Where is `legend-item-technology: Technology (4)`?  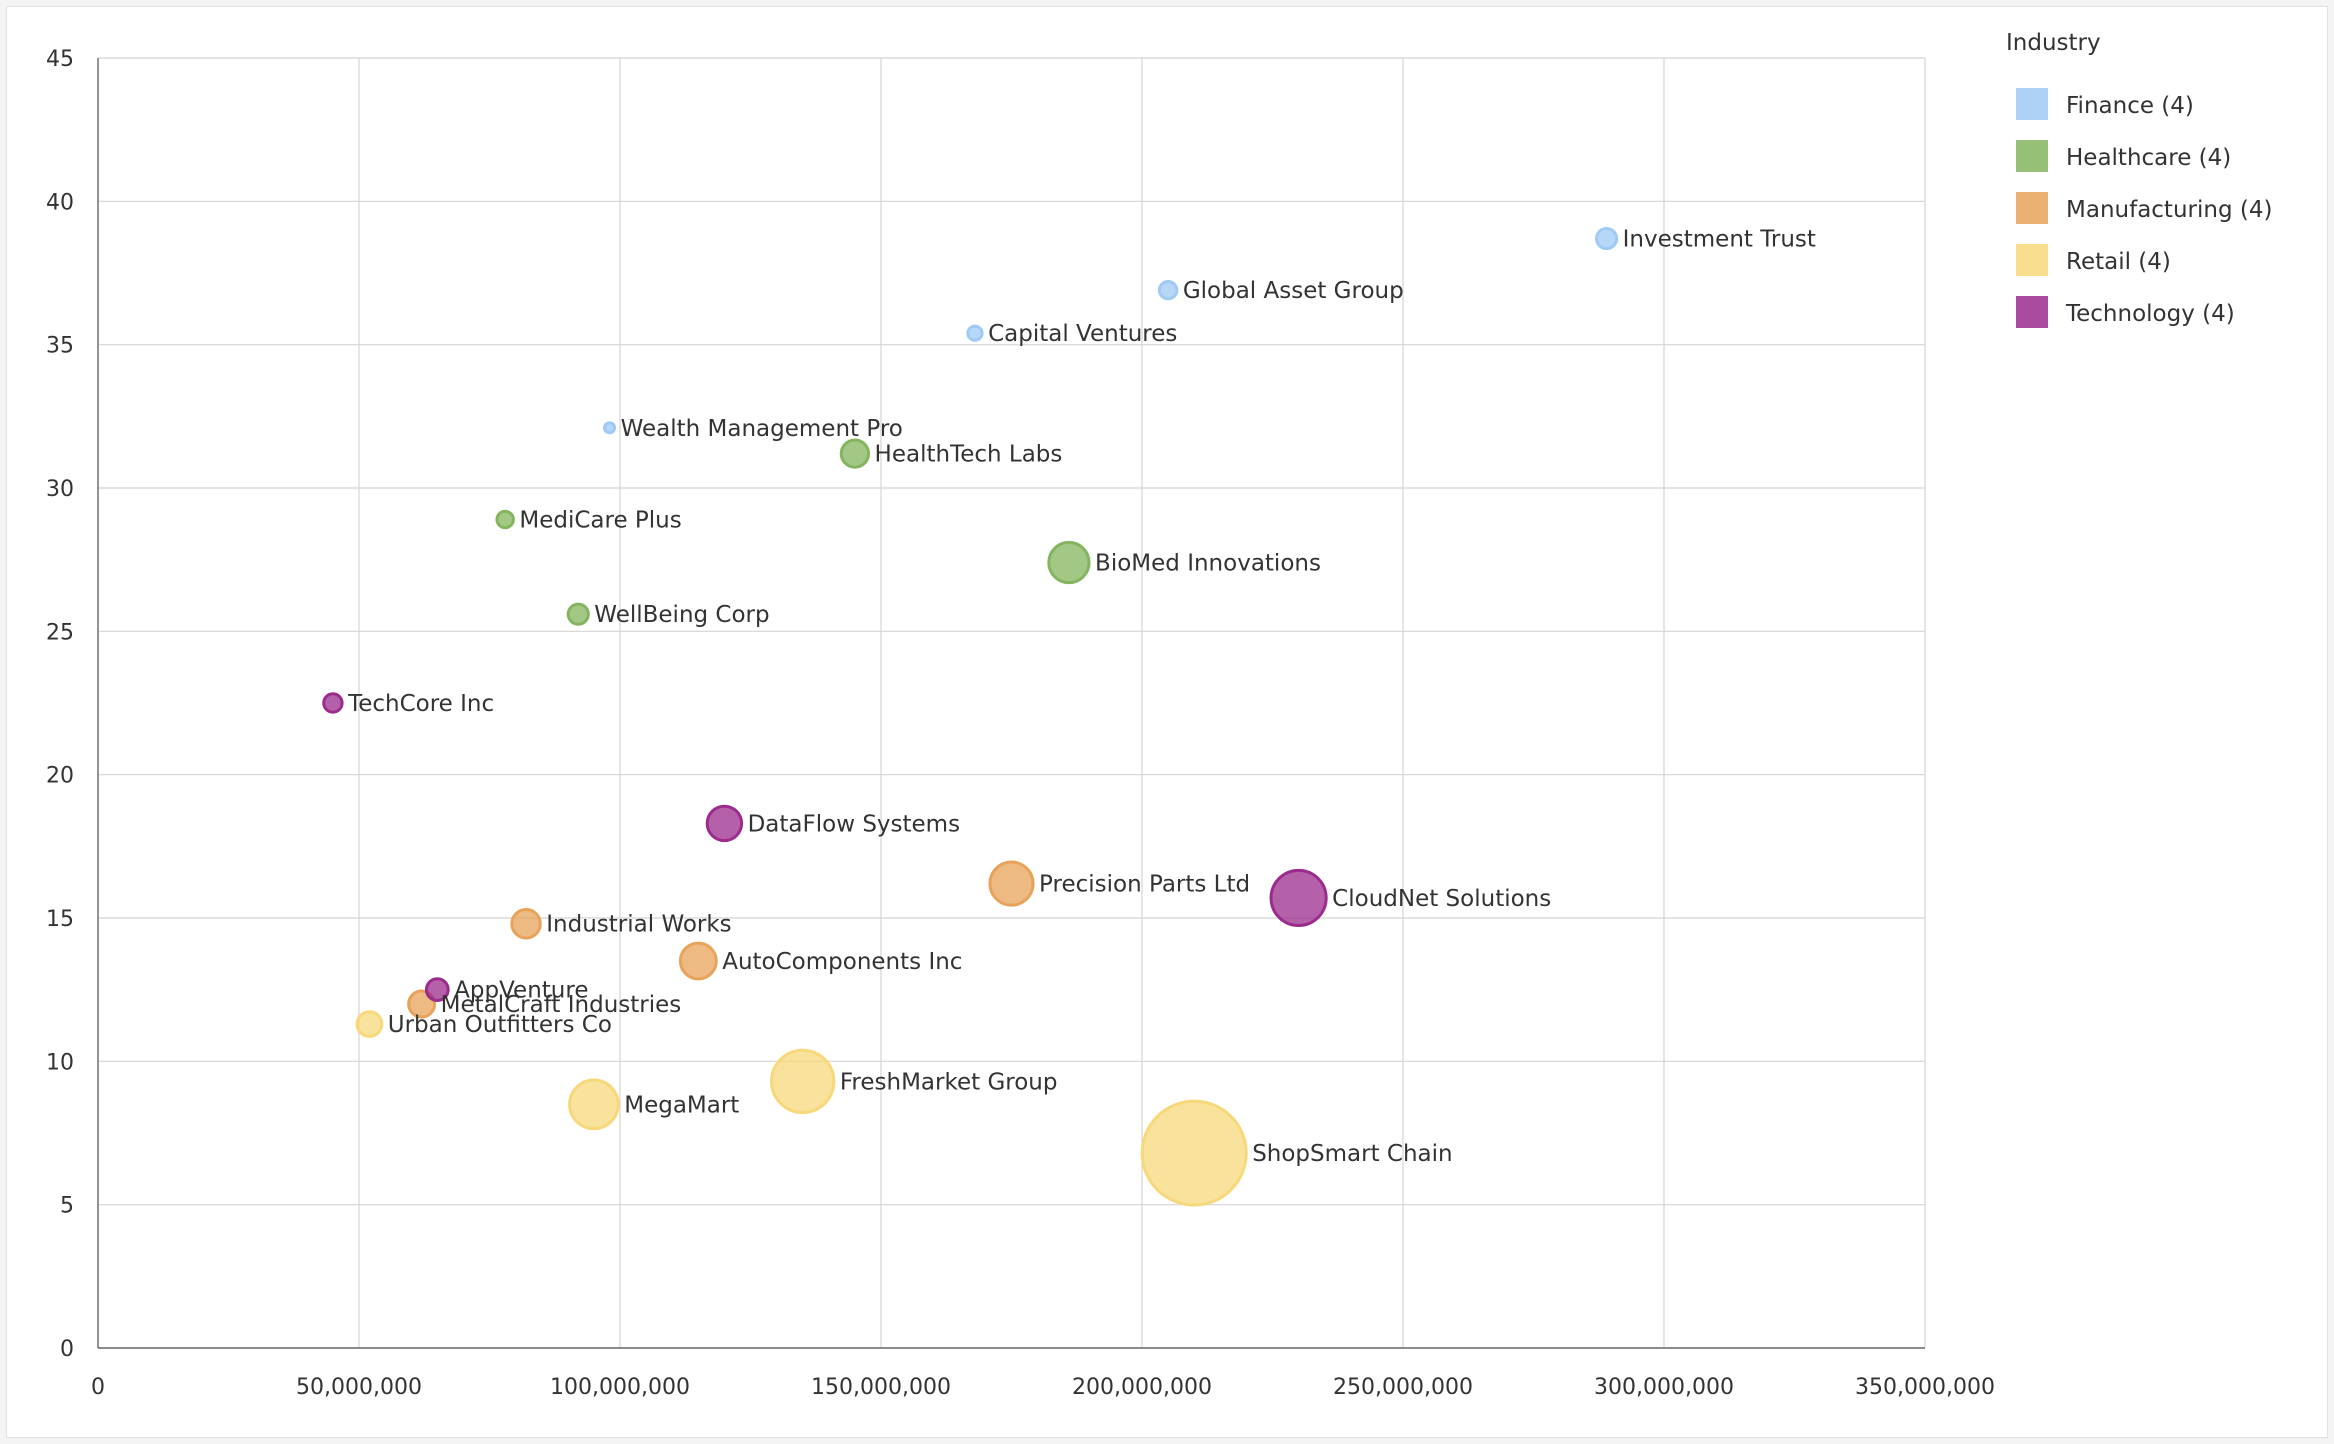
legend-item-technology: Technology (4) is located at coordinates (2150, 314).